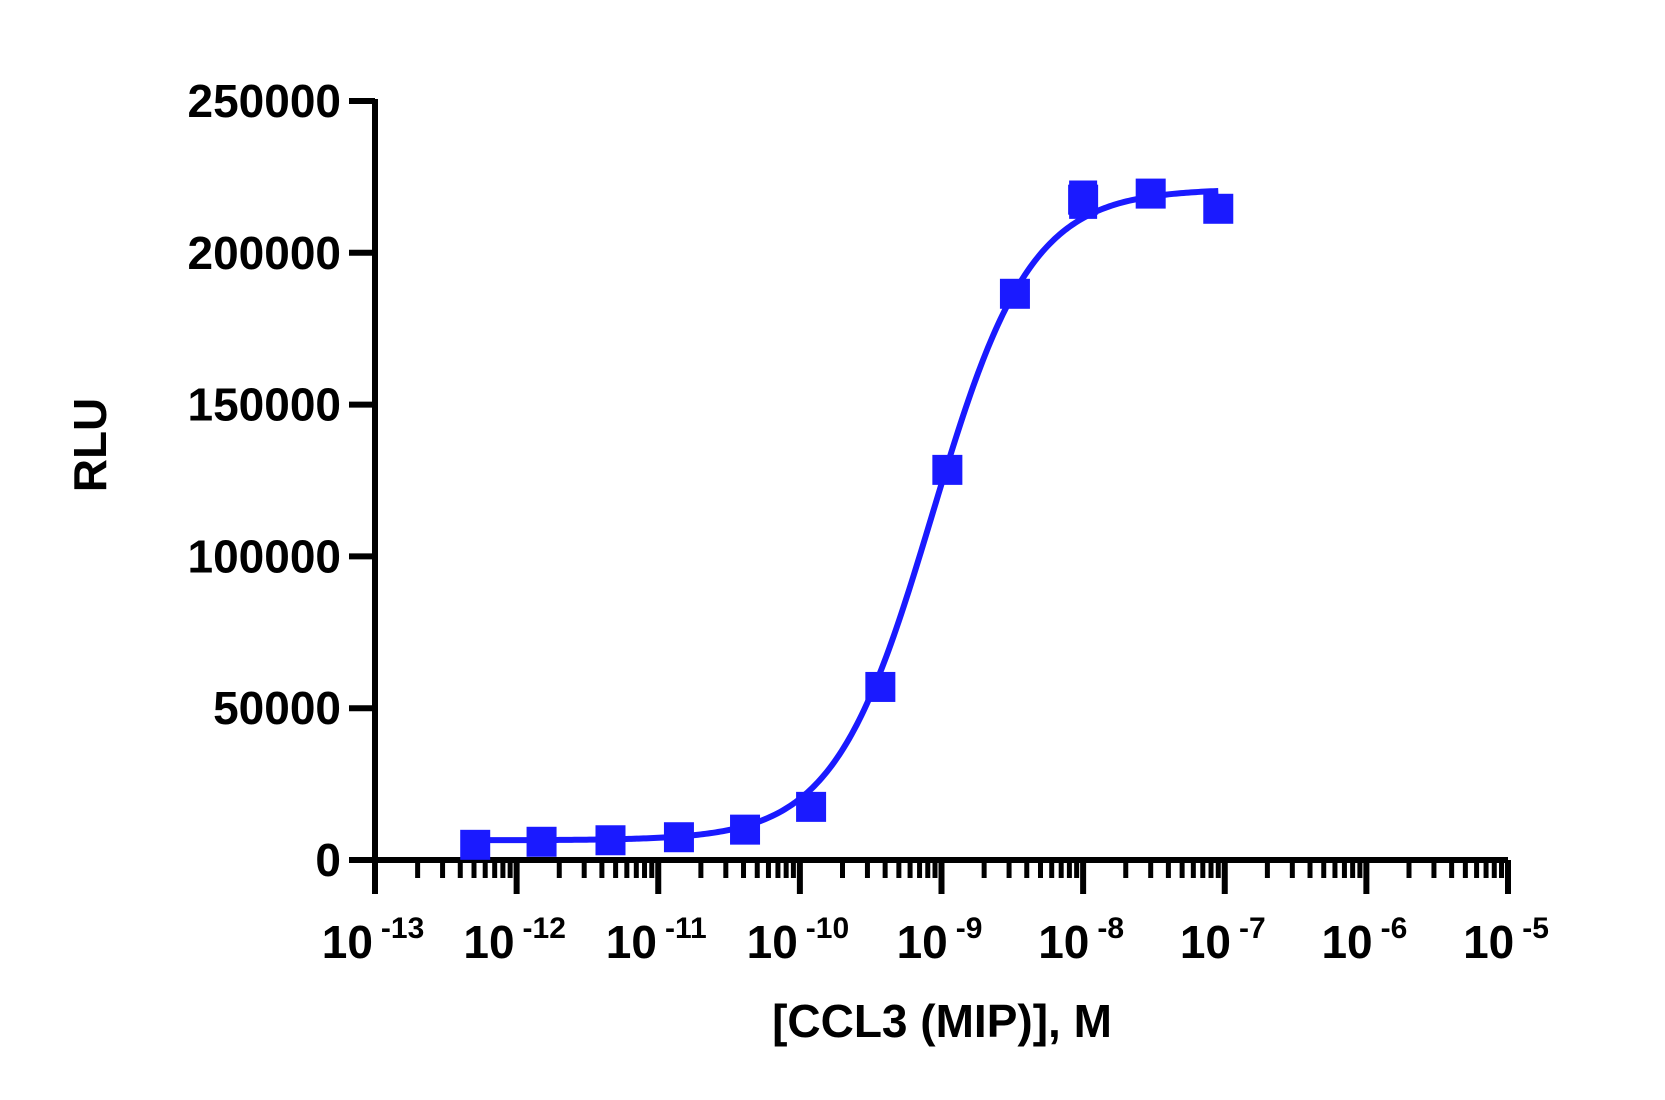 The image size is (1665, 1100). I want to click on x-tick-exponent: -13, so click(402, 928).